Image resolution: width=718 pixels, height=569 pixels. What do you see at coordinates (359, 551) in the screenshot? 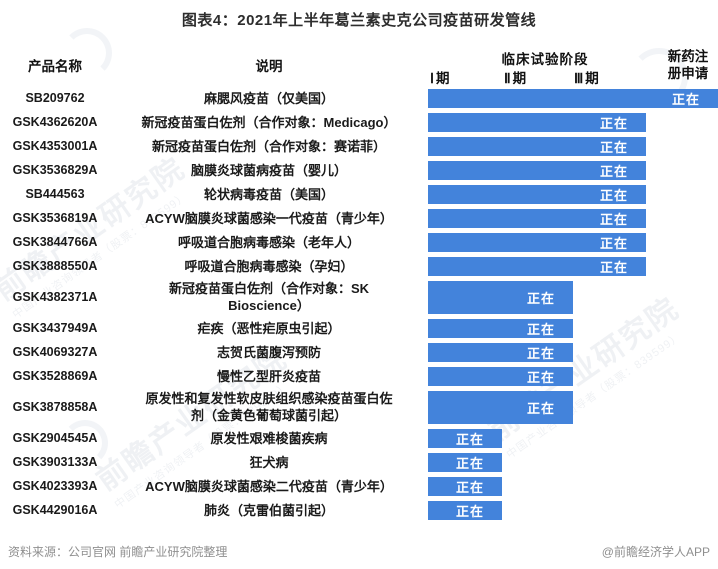
I see `footer: 资料来源：公司官网 前瞻产业研究院整理 @前瞻经济学人APP` at bounding box center [359, 551].